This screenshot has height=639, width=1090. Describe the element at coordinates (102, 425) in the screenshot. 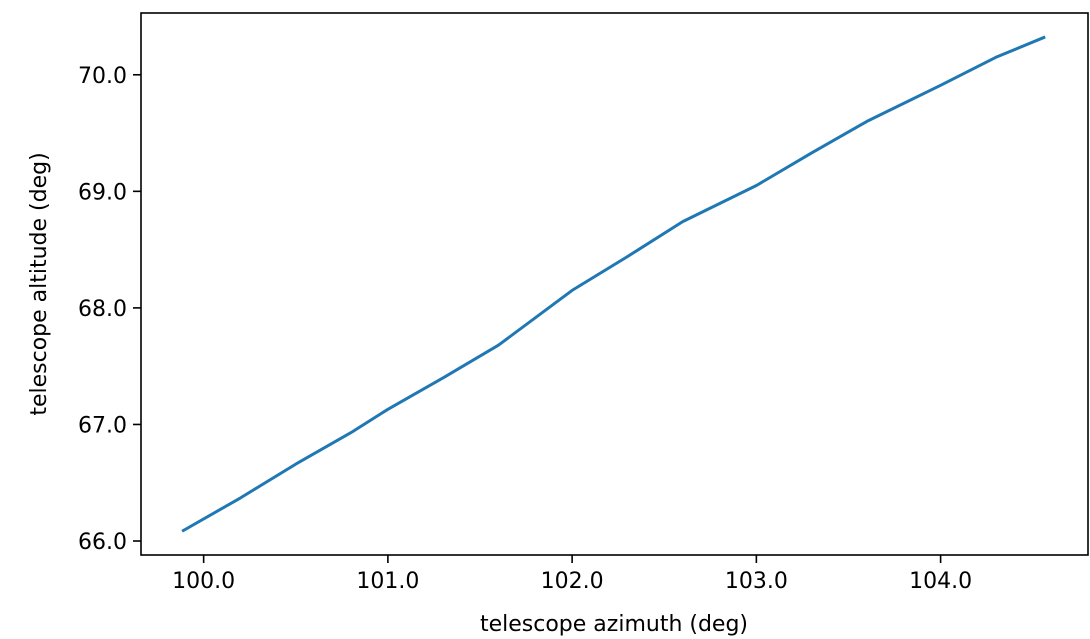

I see `y-tick-label: 67.0` at that location.